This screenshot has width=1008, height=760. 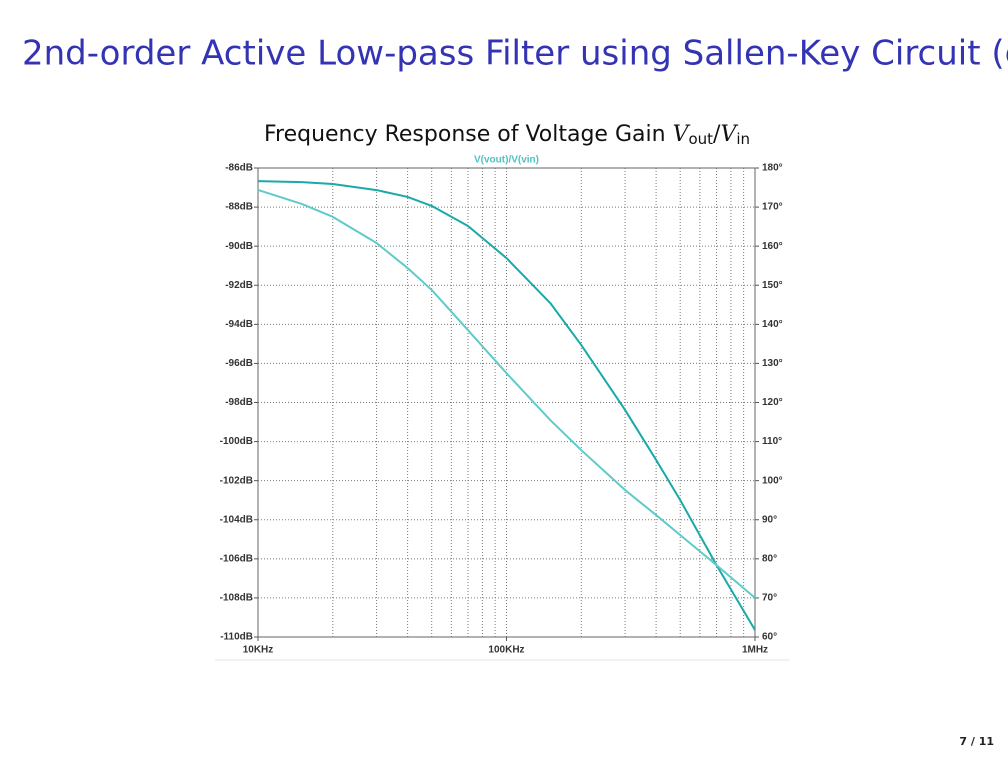 What do you see at coordinates (239, 246) in the screenshot?
I see `y-tick-label: -90dB` at bounding box center [239, 246].